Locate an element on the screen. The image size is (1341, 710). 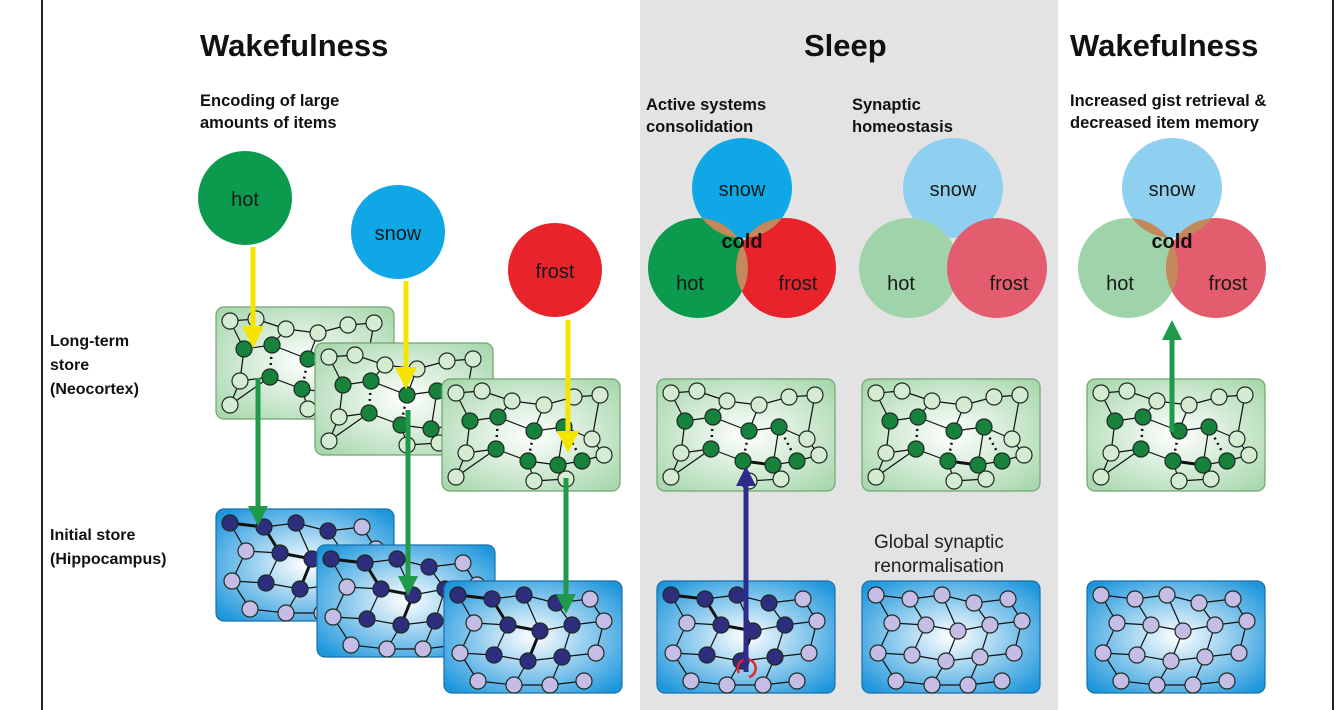
venn-active-label-frost: frost is located at coordinates (798, 284).